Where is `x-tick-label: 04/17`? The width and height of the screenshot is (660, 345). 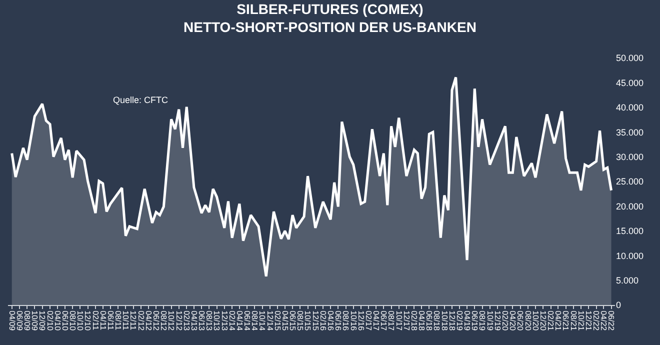 x-tick-label: 04/17 is located at coordinates (375, 321).